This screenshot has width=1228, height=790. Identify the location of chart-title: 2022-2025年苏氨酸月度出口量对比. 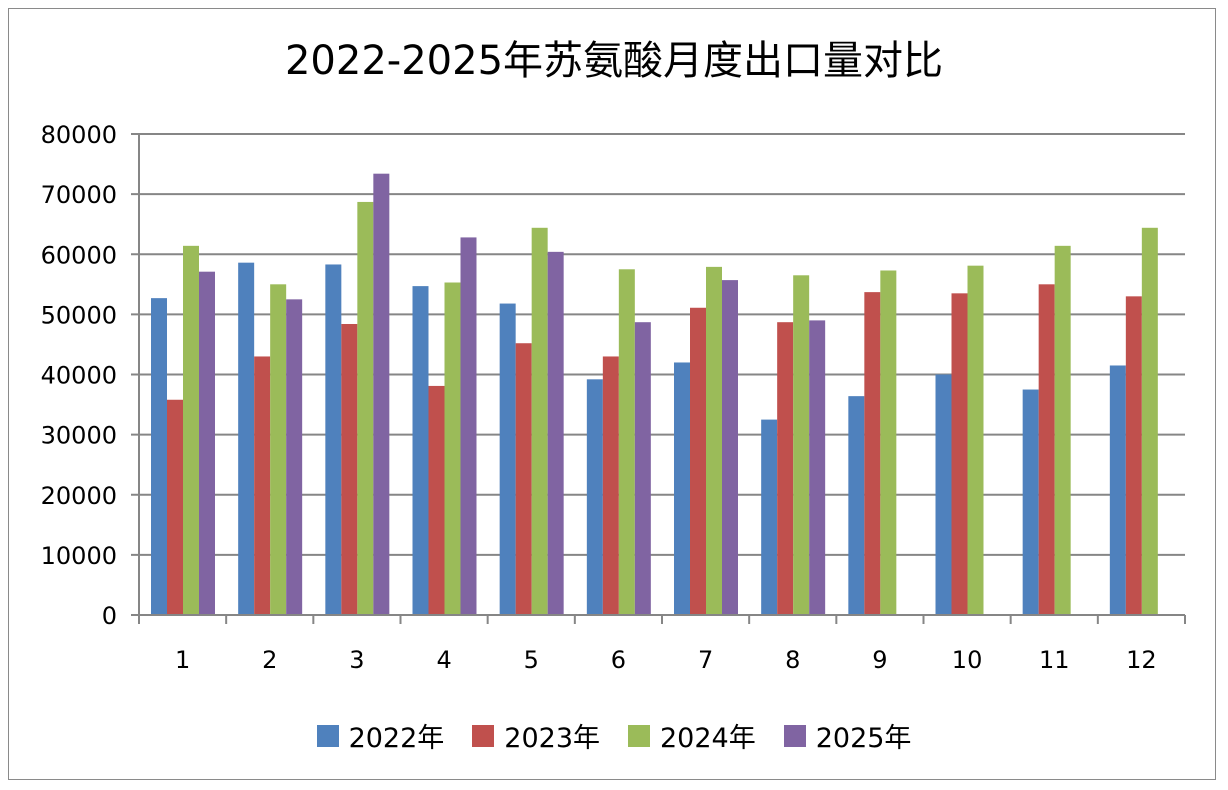
(614, 61).